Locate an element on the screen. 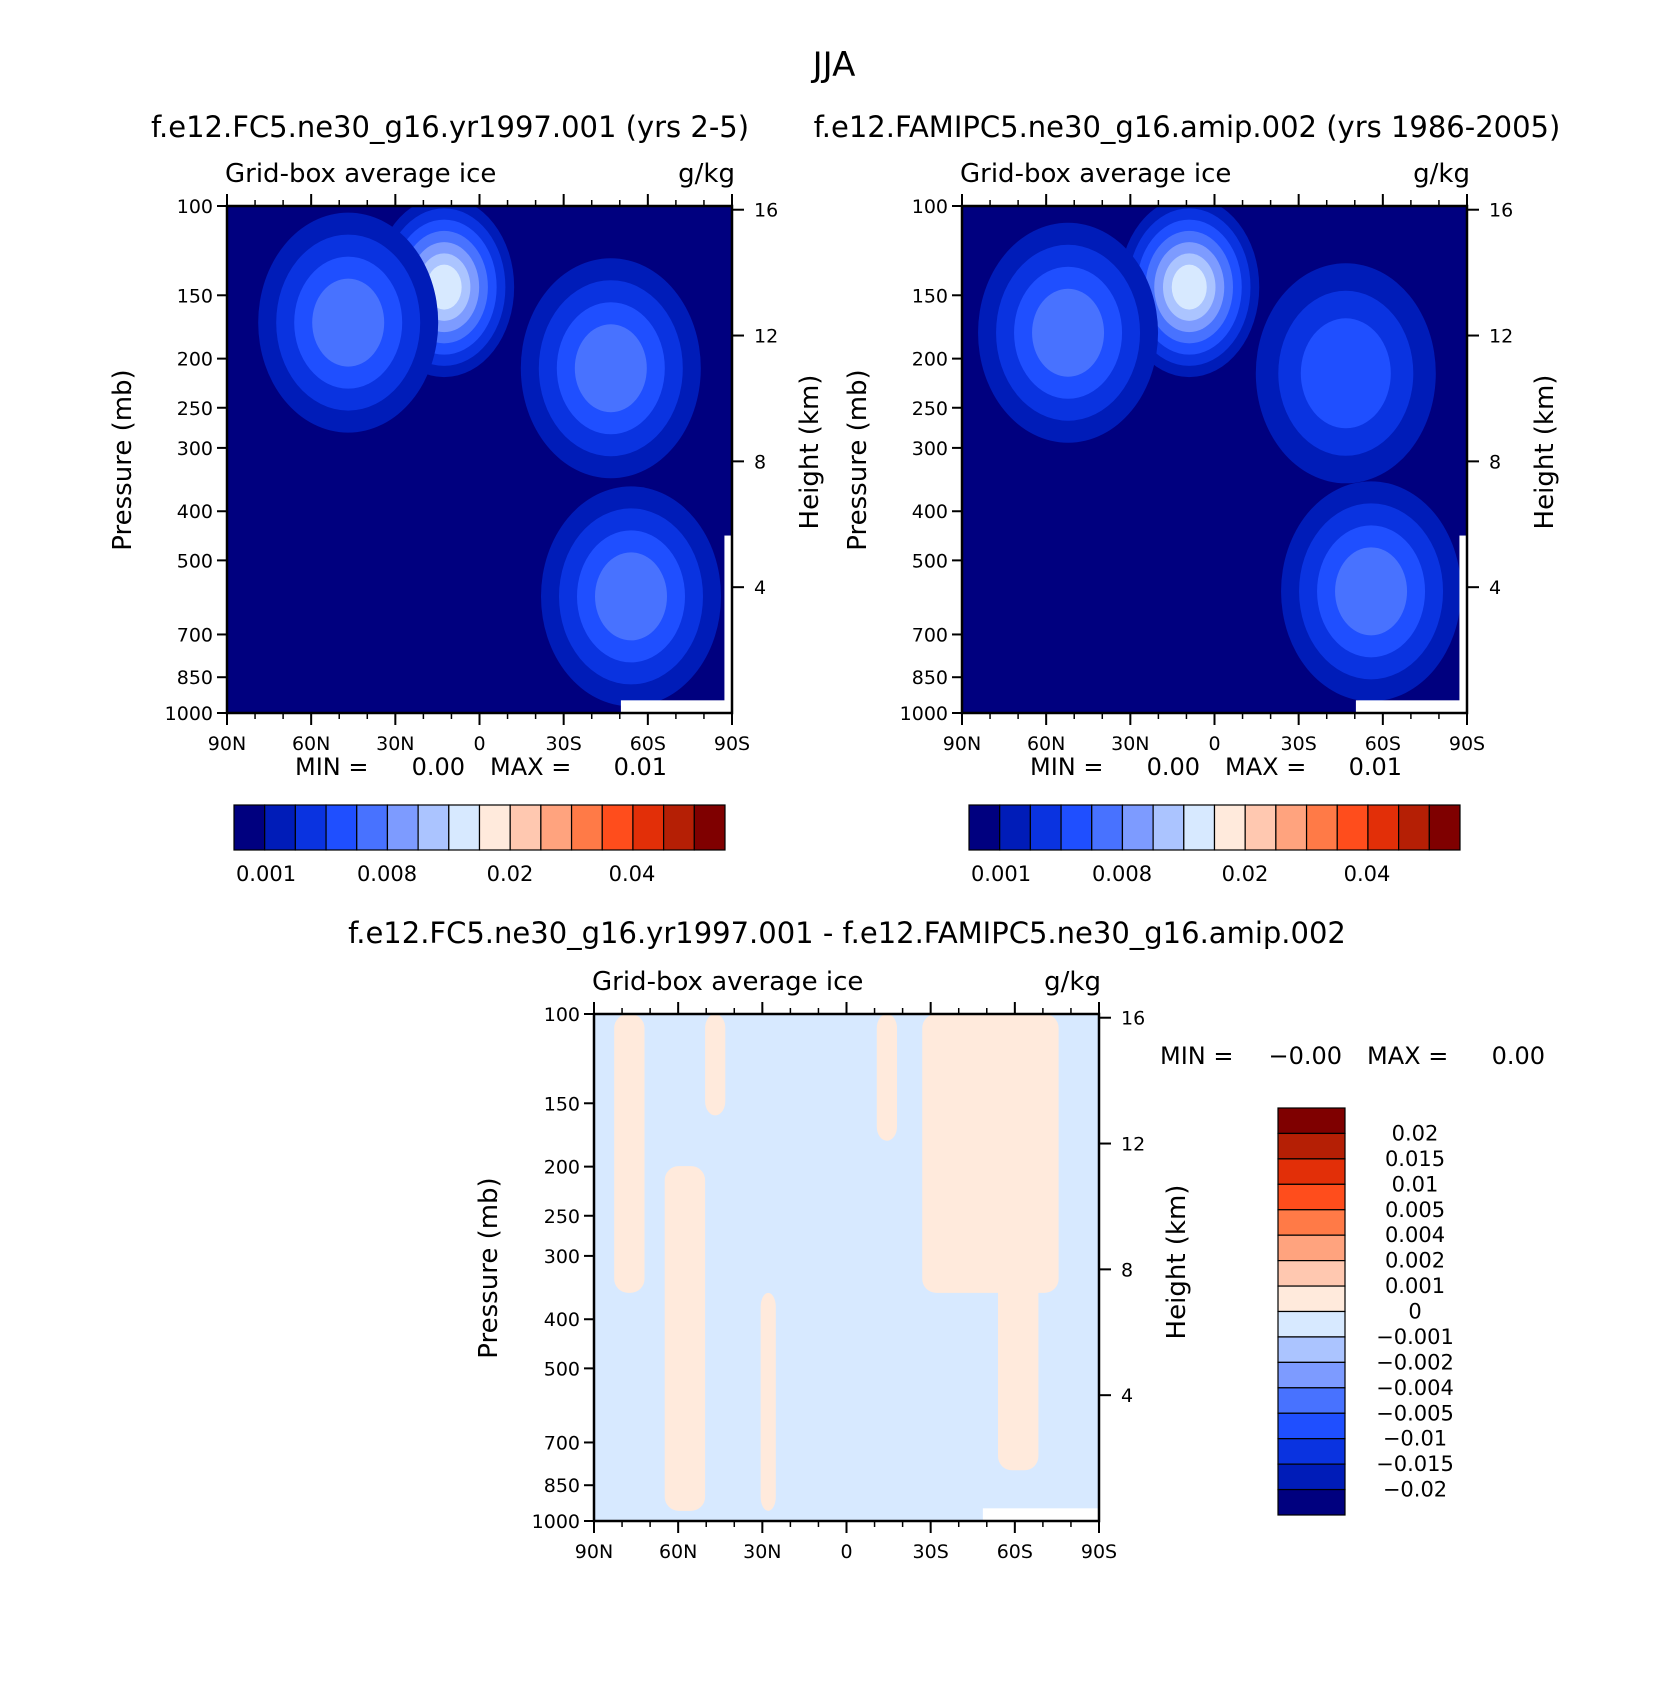  panel-2-ylabel: Pressure (mb) is located at coordinates (858, 459).